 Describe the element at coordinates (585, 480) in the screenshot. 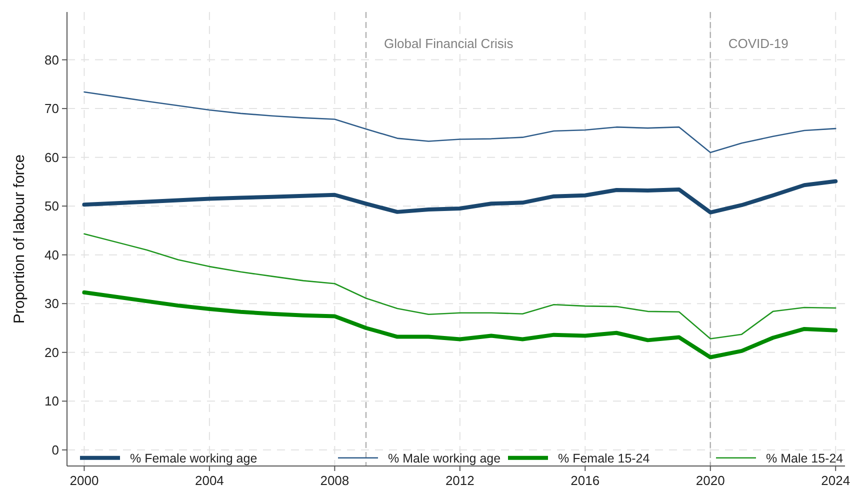

I see `x-tick-label: 2016` at that location.